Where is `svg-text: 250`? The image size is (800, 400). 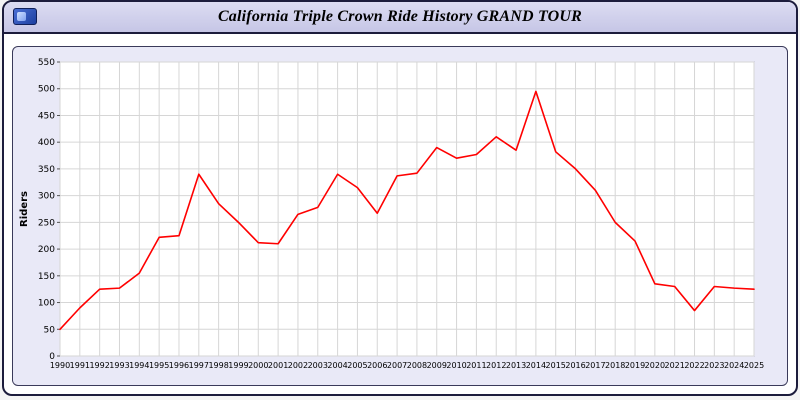
svg-text: 250 is located at coordinates (46, 223).